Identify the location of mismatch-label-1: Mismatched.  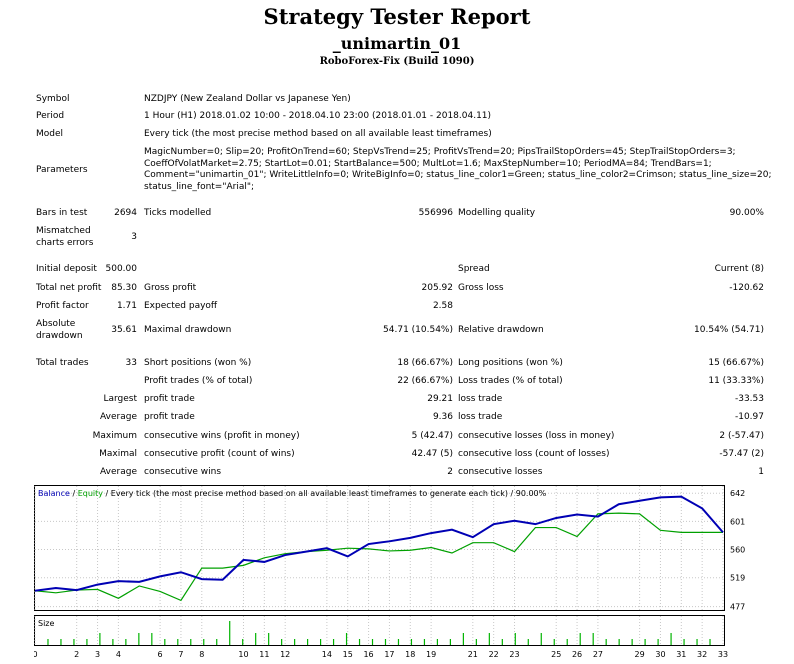
(63, 231).